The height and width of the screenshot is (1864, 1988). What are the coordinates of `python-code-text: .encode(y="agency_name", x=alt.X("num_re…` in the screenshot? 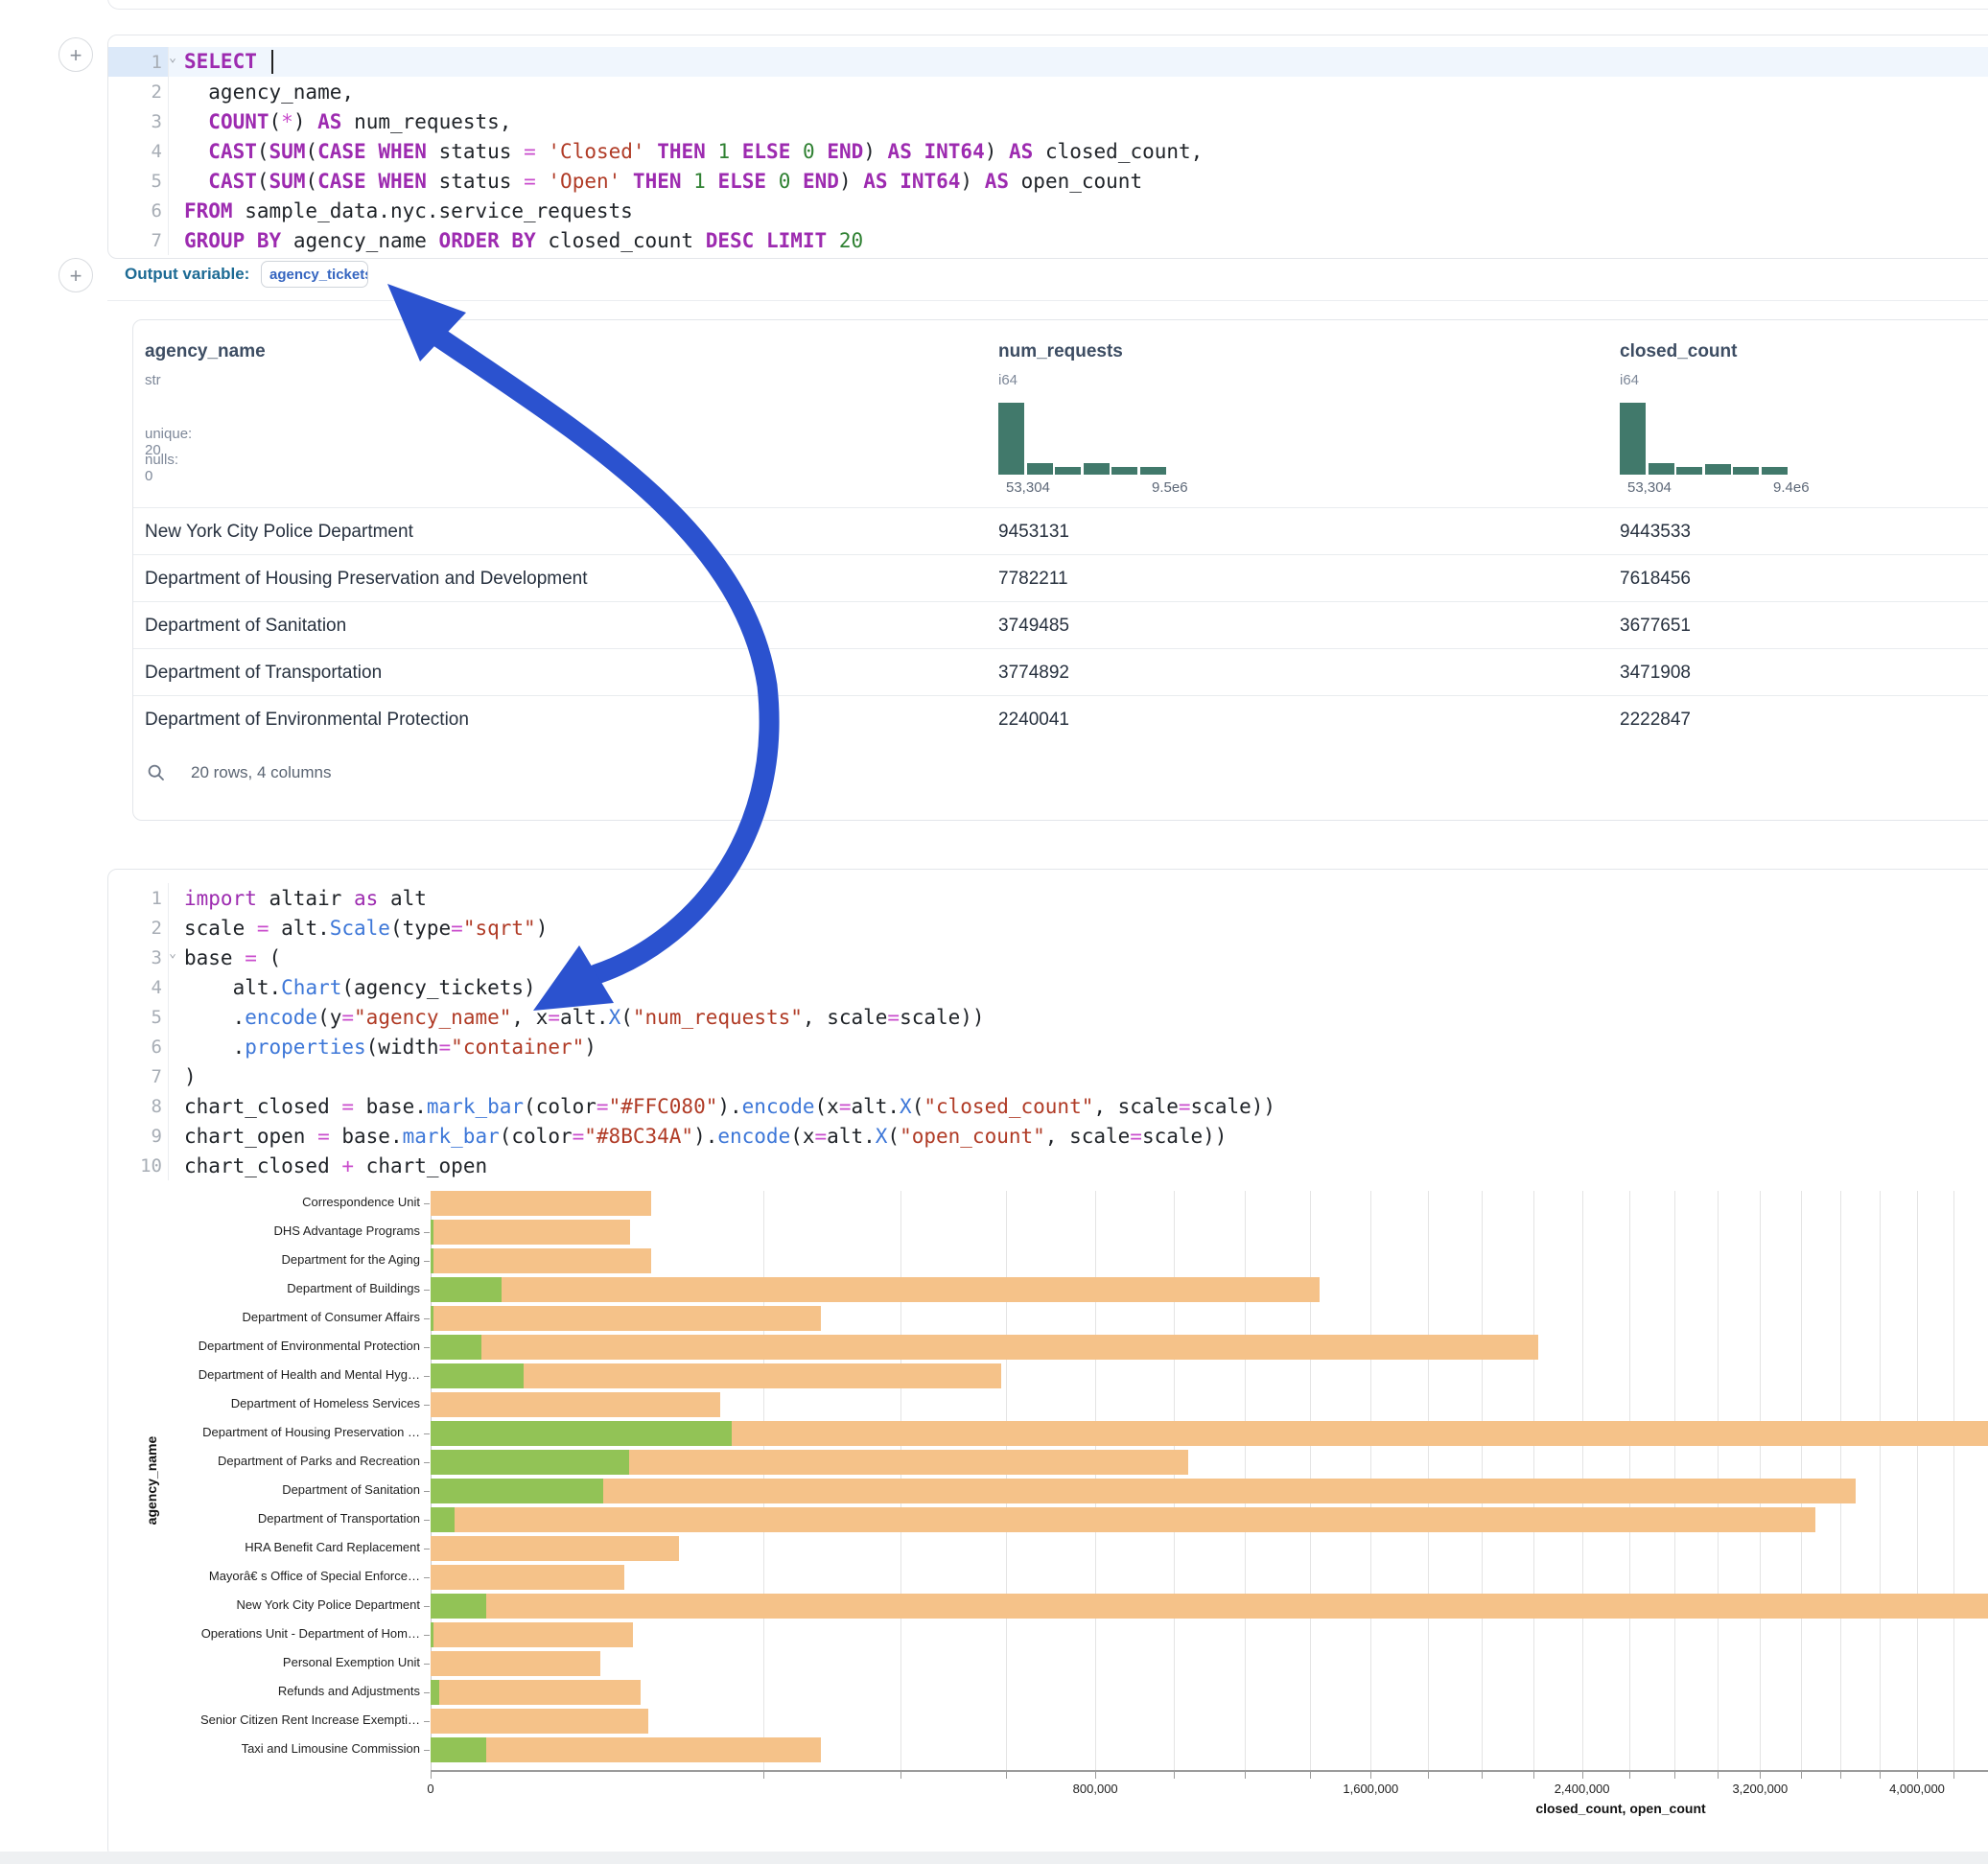 It's located at (584, 1017).